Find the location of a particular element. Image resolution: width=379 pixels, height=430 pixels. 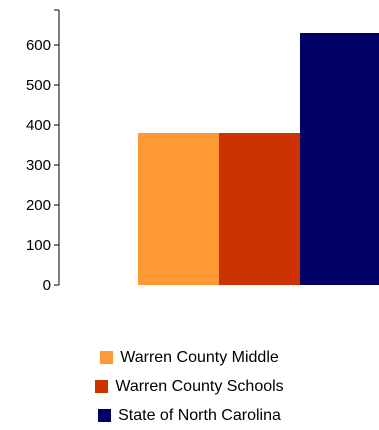

legend-item: Warren County Schools is located at coordinates (189, 386).